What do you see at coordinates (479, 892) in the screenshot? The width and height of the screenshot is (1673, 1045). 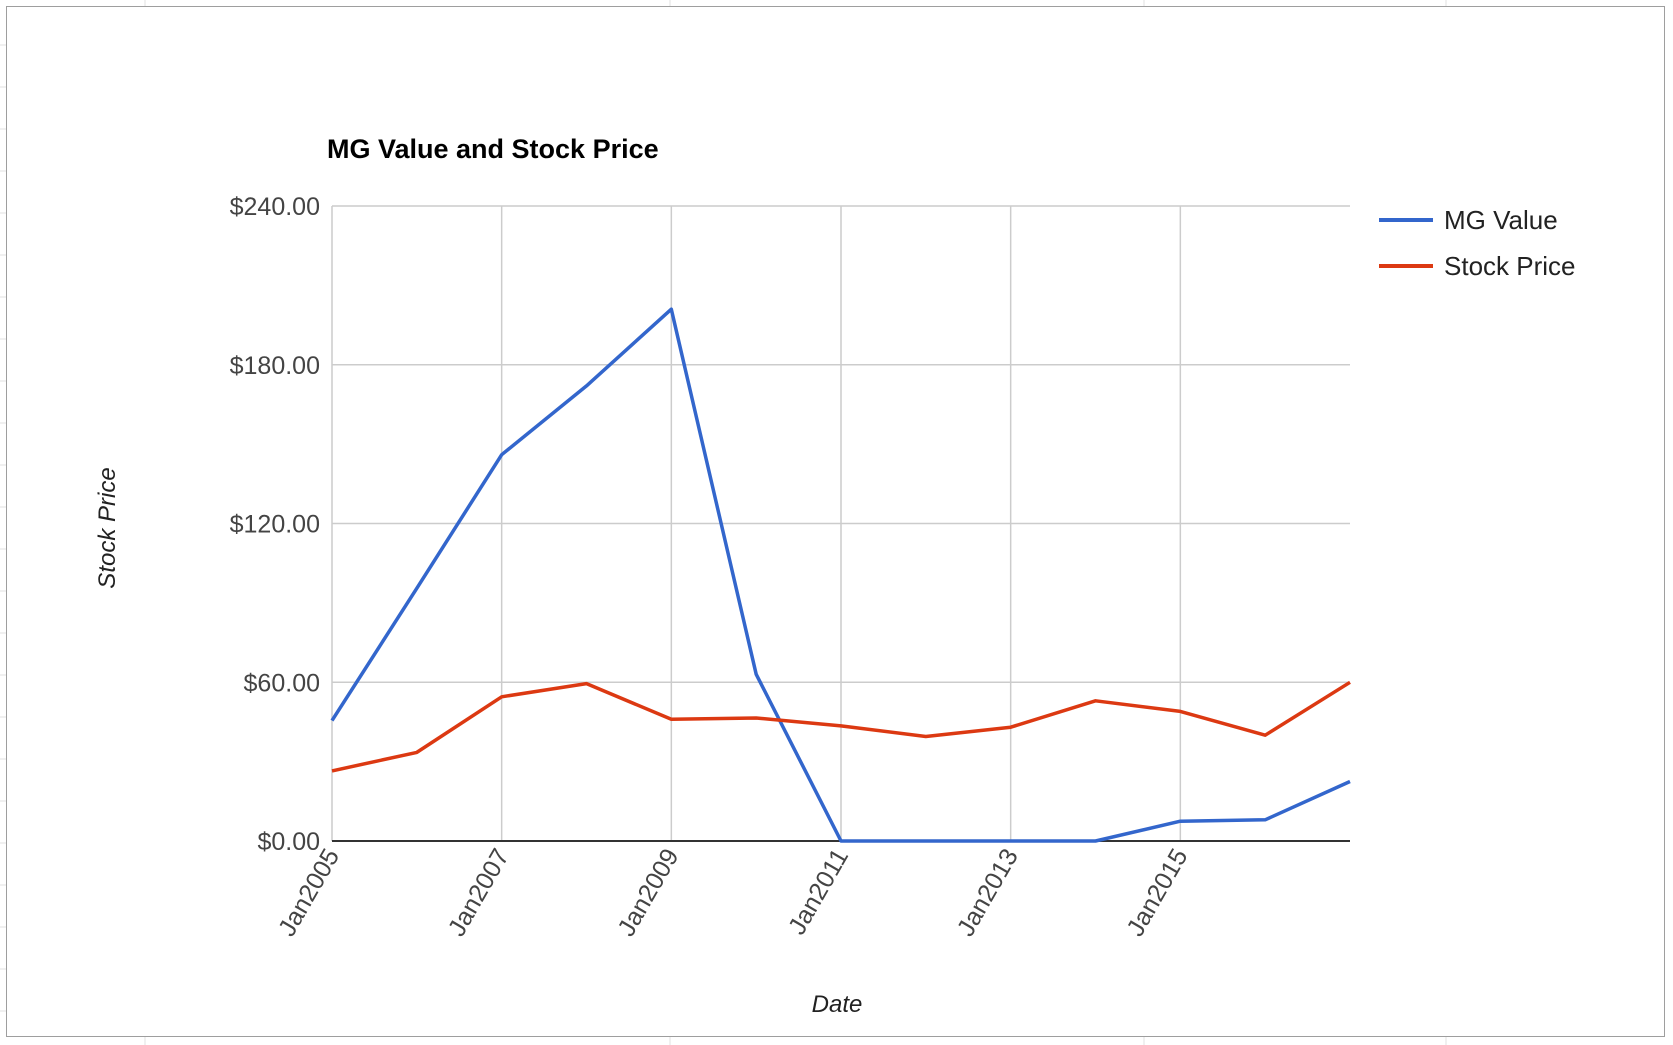 I see `x-tick-label: Jan2007` at bounding box center [479, 892].